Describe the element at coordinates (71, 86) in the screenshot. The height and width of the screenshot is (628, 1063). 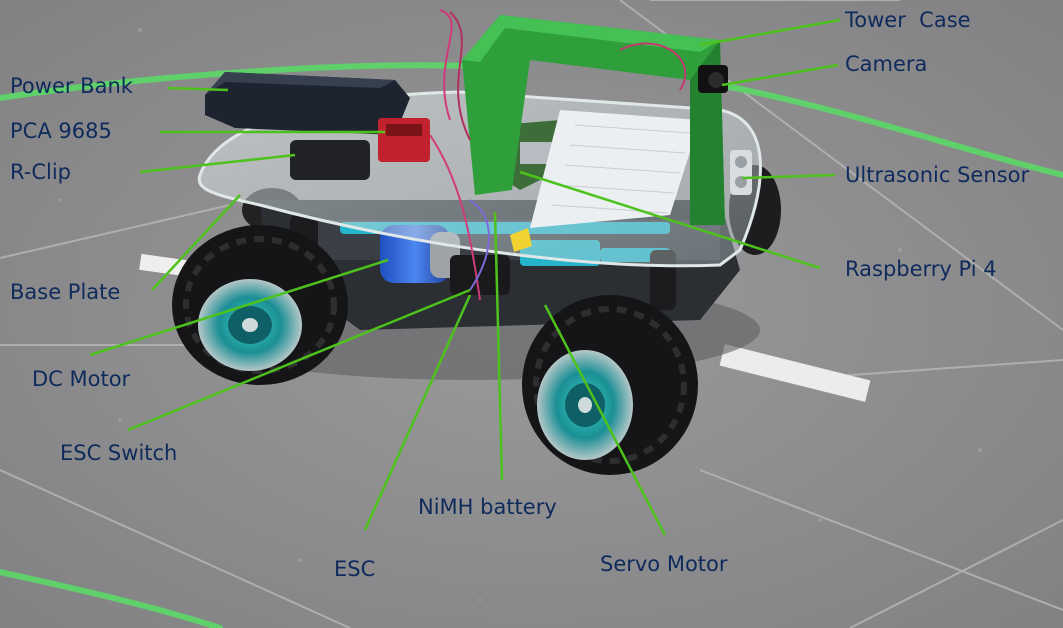
I see `label-power-bank: Power Bank` at that location.